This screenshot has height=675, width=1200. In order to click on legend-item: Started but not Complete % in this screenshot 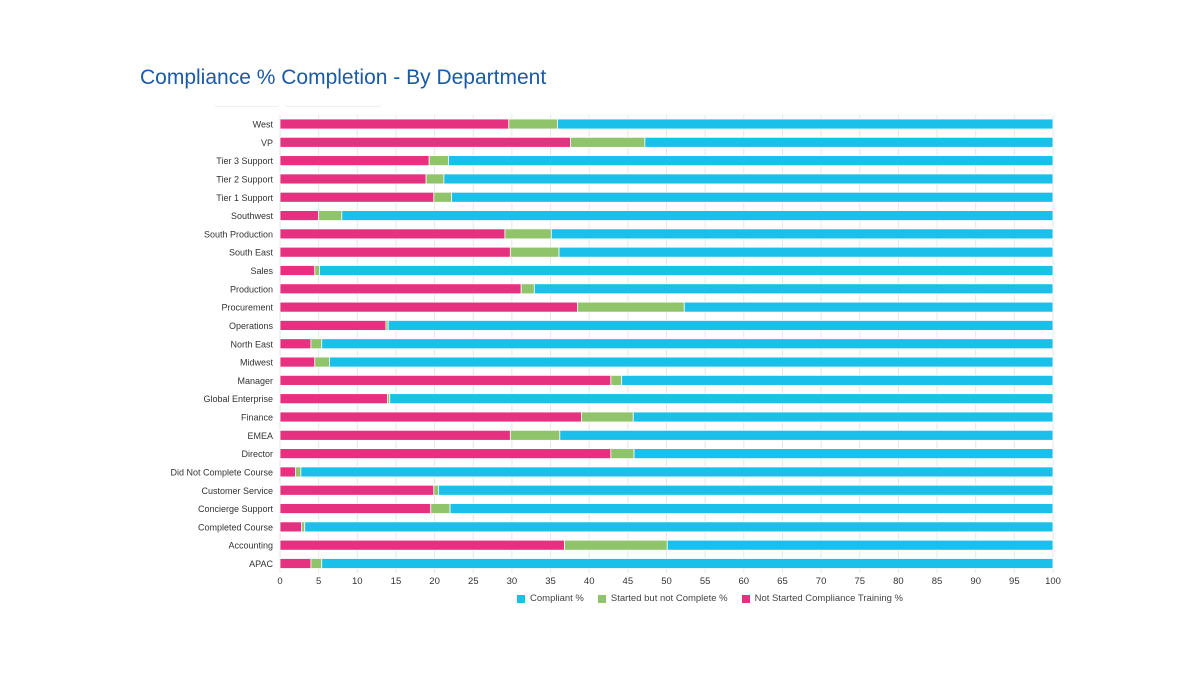, I will do `click(662, 598)`.